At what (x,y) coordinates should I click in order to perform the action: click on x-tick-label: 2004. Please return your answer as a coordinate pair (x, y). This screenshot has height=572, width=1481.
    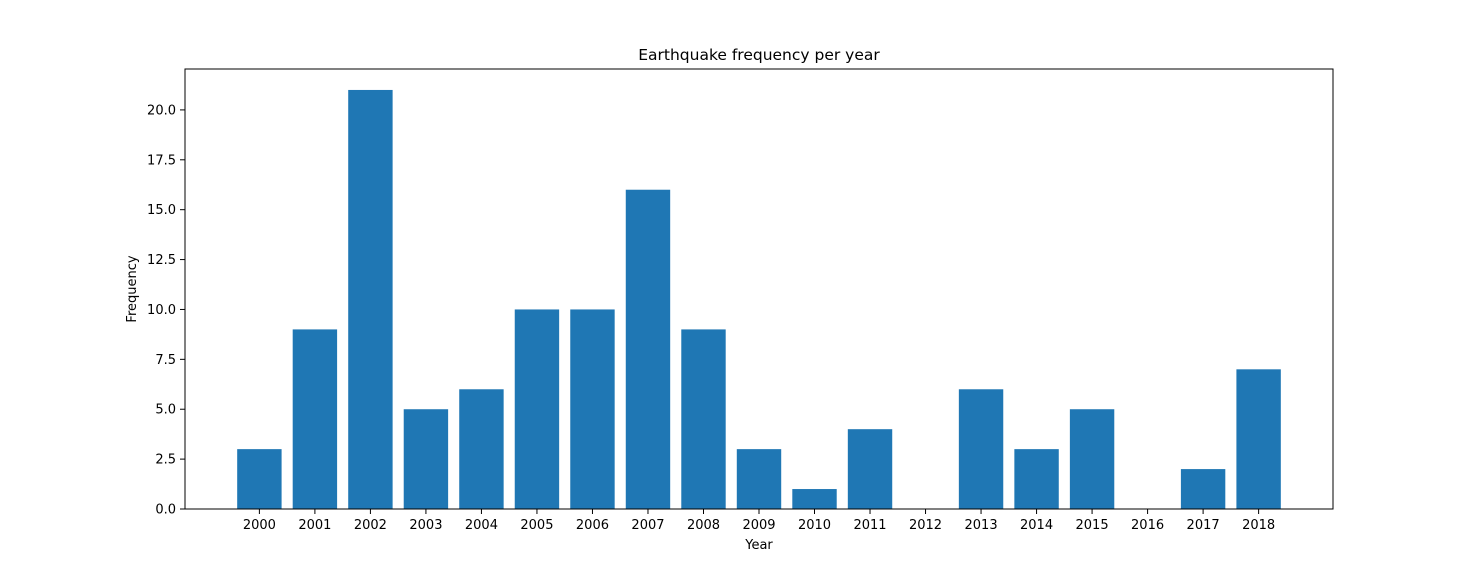
    Looking at the image, I should click on (481, 525).